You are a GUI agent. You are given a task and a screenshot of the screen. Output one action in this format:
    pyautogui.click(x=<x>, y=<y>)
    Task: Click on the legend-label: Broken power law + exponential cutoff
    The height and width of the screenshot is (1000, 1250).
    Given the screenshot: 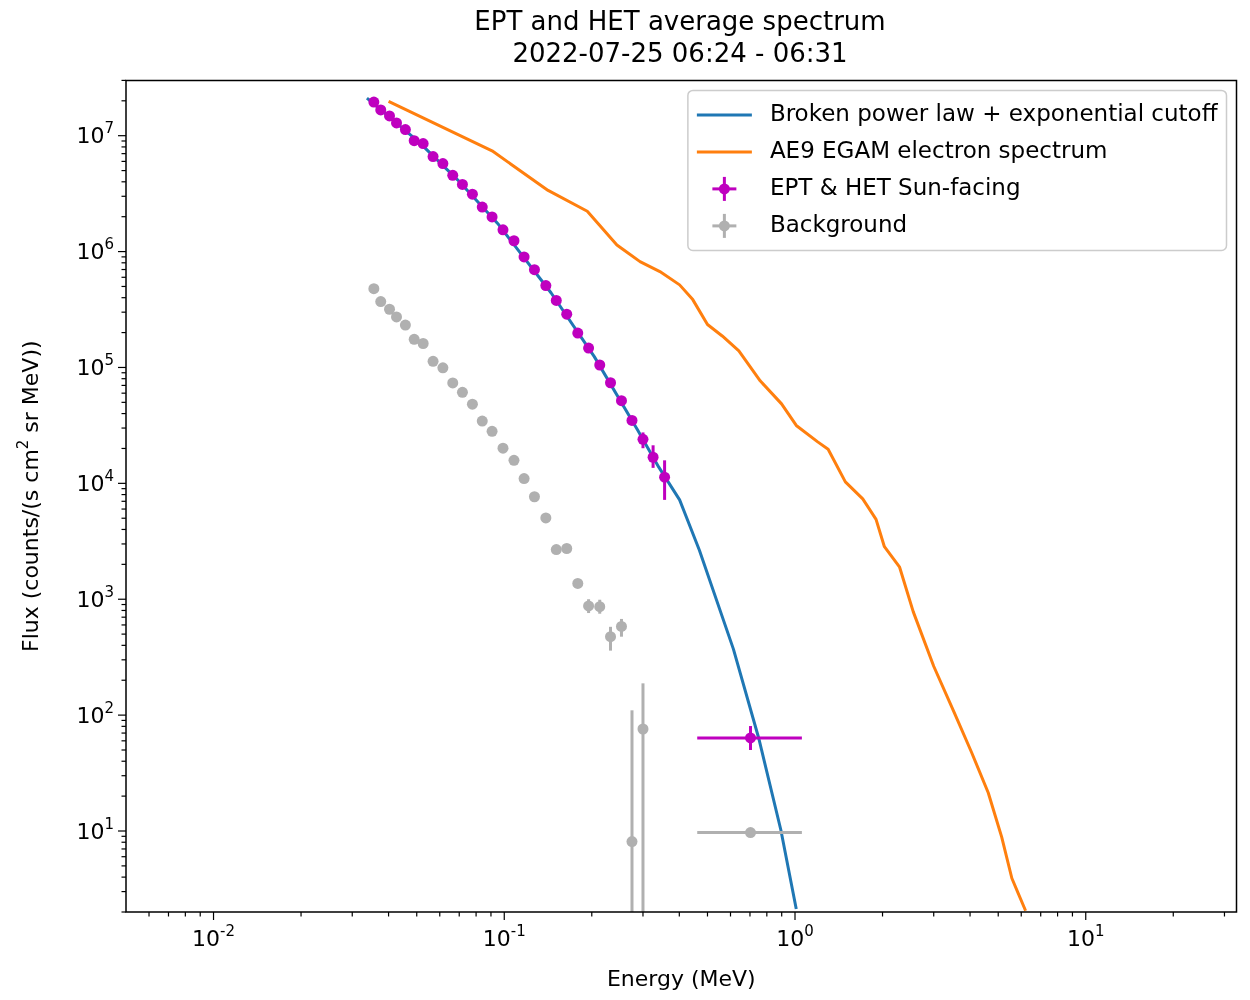 What is the action you would take?
    pyautogui.click(x=994, y=112)
    